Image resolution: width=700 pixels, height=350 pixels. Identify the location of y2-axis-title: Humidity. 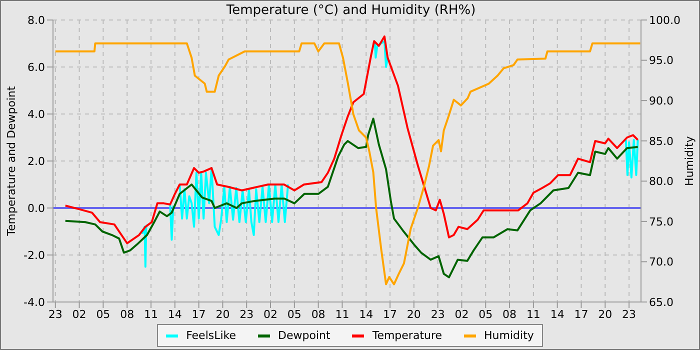
(689, 161).